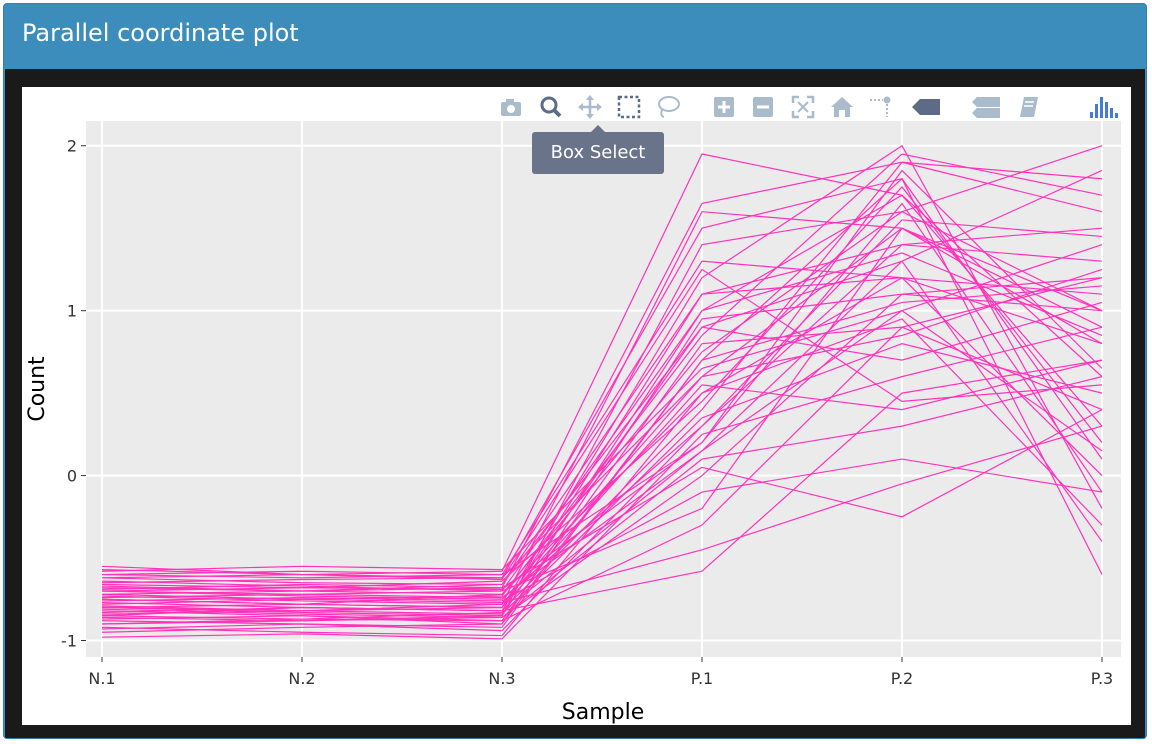  I want to click on edit-in-chart-studio-icon, so click(1029, 107).